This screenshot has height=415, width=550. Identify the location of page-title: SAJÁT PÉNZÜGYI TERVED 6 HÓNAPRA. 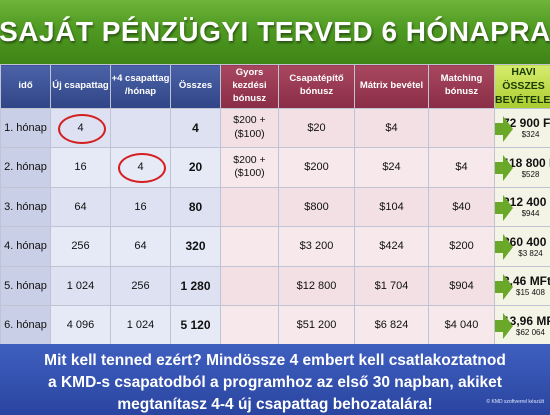
(275, 31).